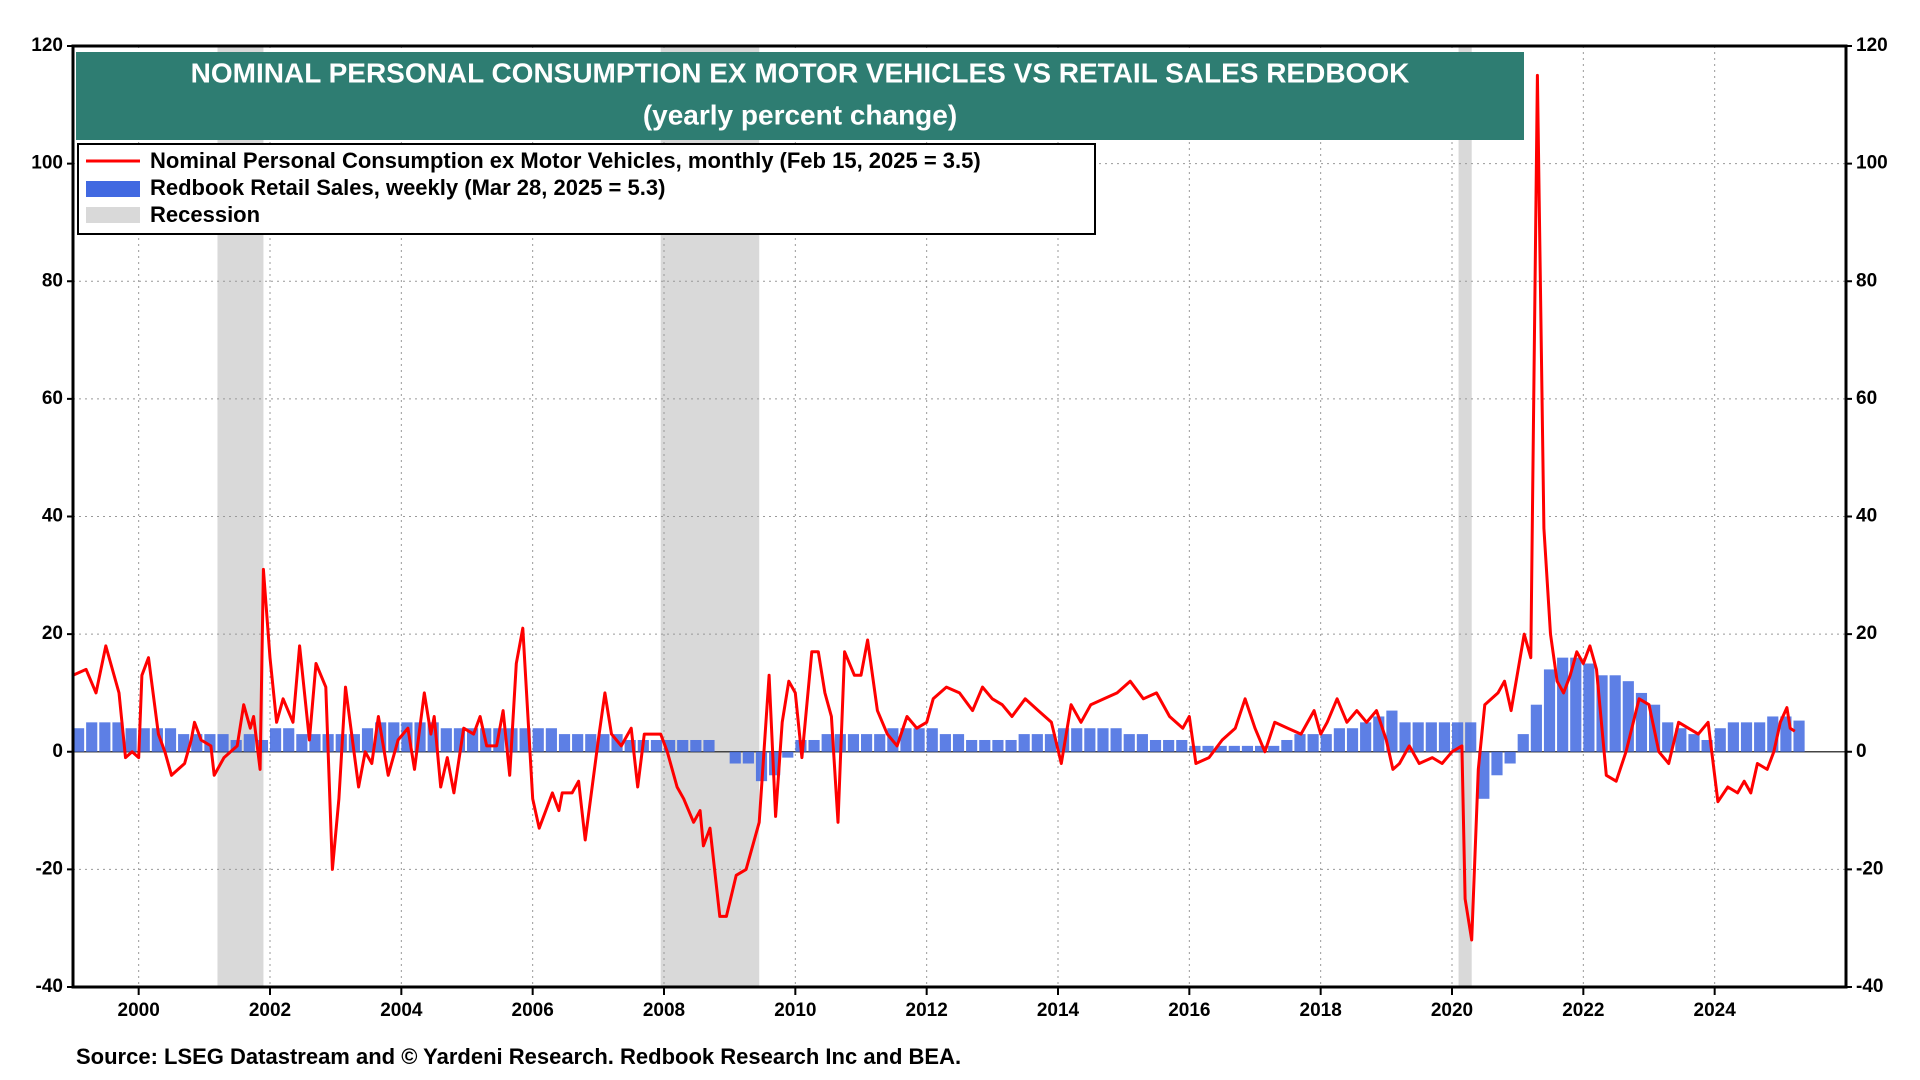 Image resolution: width=1920 pixels, height=1080 pixels. What do you see at coordinates (49, 986) in the screenshot?
I see `y-tick-label: -40` at bounding box center [49, 986].